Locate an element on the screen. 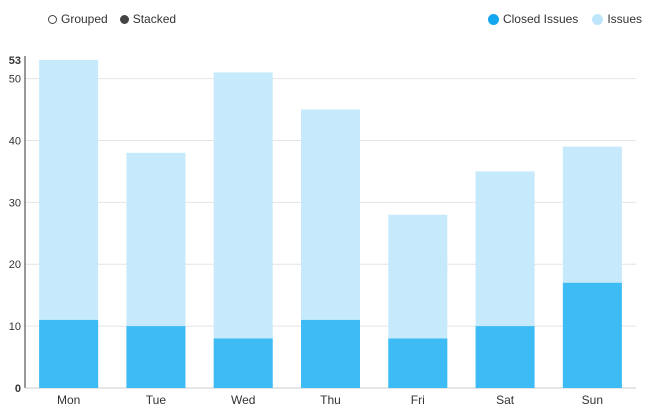 Image resolution: width=660 pixels, height=417 pixels. bar-closed-issues-thu is located at coordinates (330, 353).